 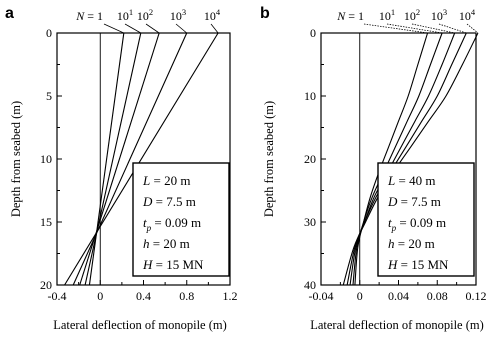 What do you see at coordinates (46, 222) in the screenshot?
I see `y-tick-label: 15` at bounding box center [46, 222].